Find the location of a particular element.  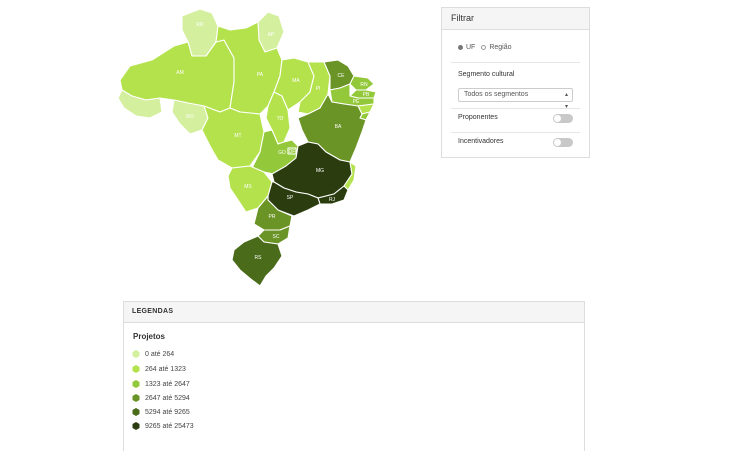

segment-select: Todos os segmentos ▴ ▾ is located at coordinates (515, 99).